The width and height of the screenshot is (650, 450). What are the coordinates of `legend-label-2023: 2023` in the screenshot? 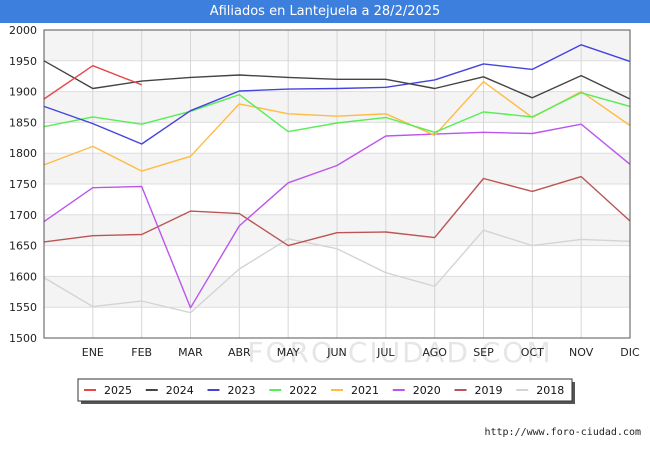 It's located at (242, 390).